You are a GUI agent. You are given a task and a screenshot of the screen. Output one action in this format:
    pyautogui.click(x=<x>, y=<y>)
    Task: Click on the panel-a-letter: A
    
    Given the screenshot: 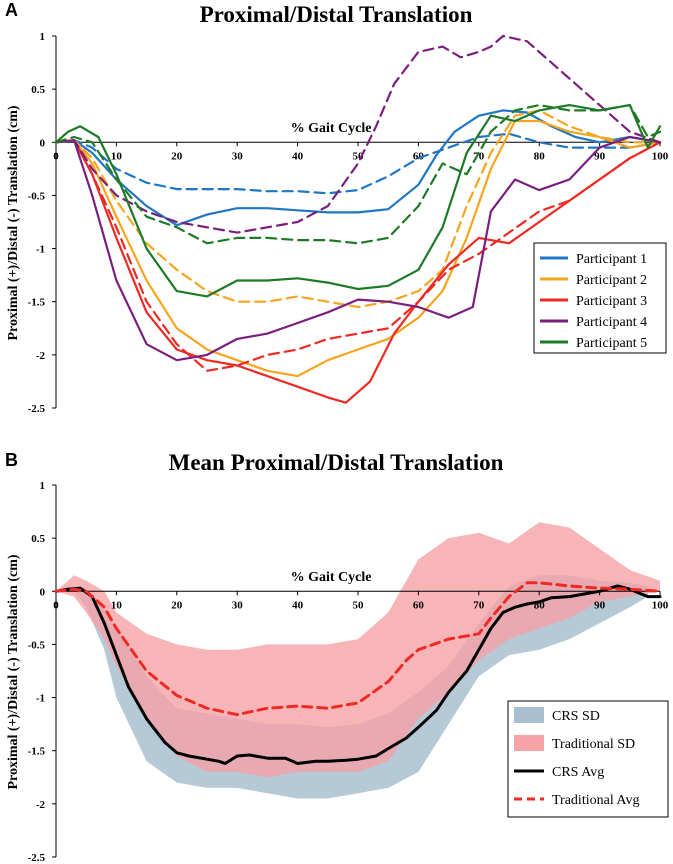 What is the action you would take?
    pyautogui.click(x=11, y=10)
    